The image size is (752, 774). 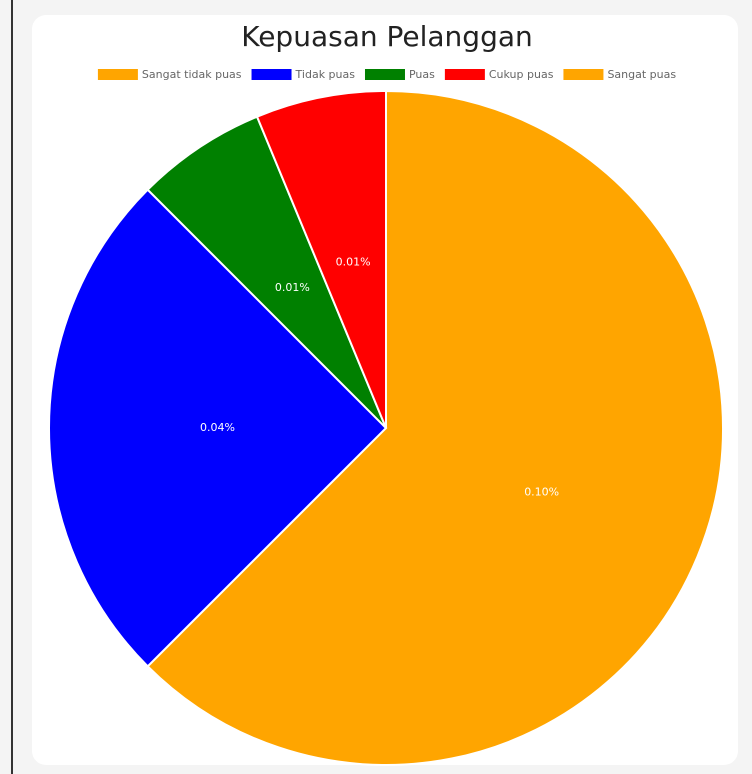 I want to click on legend-label: Puas, so click(x=422, y=74).